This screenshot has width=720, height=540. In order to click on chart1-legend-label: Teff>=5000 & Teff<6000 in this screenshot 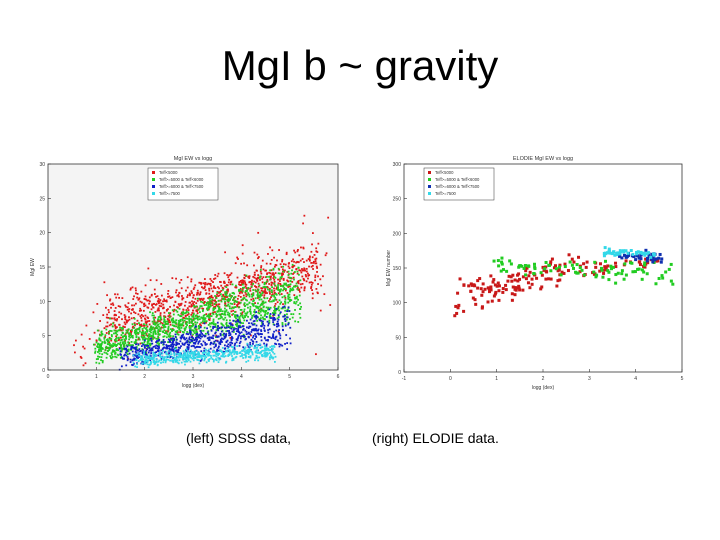, I will do `click(457, 179)`.